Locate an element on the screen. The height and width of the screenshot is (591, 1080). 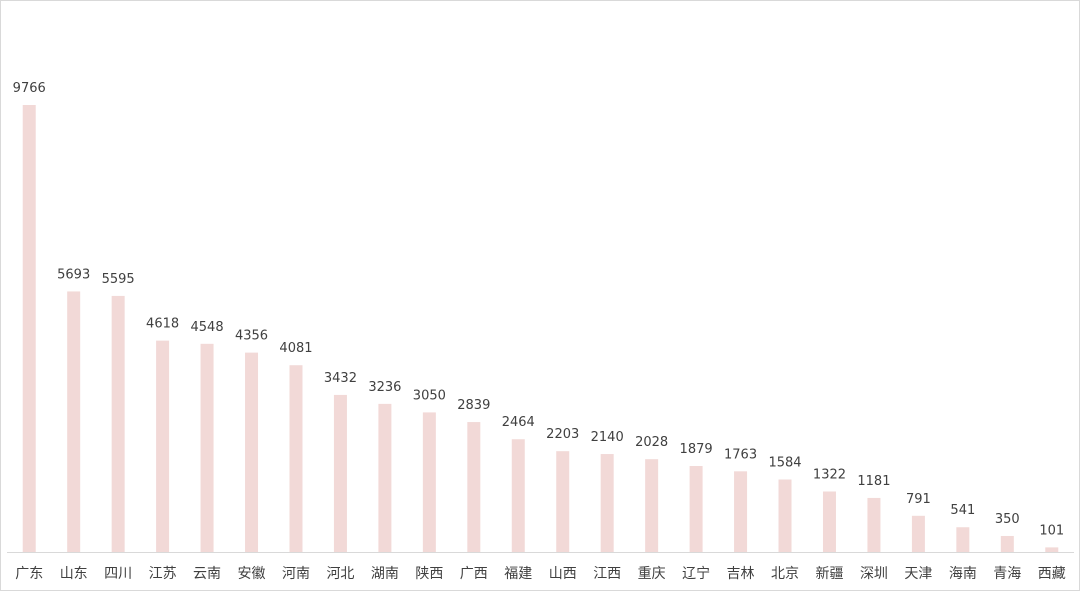
data-label: 4618 is located at coordinates (162, 324).